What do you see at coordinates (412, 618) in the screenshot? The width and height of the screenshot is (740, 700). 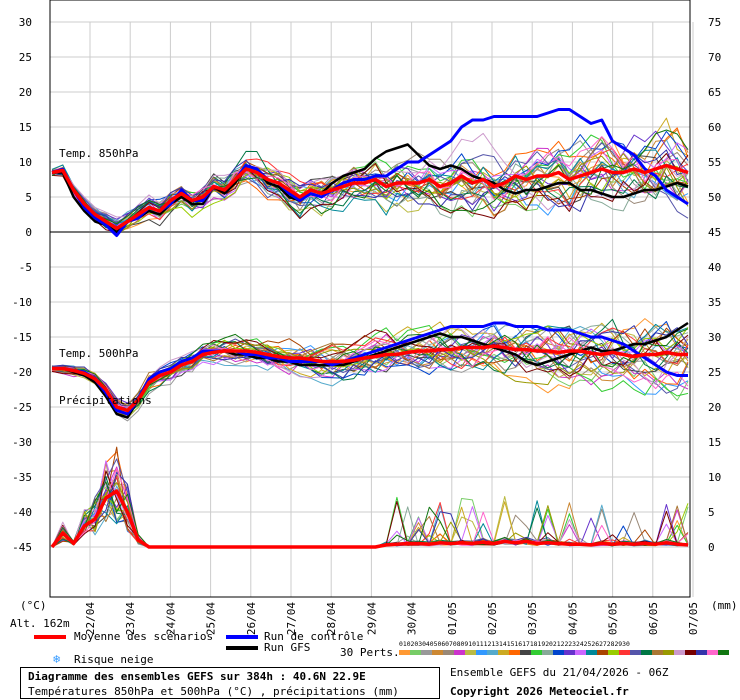 I see `x-tick-label: 30/04` at bounding box center [412, 618].